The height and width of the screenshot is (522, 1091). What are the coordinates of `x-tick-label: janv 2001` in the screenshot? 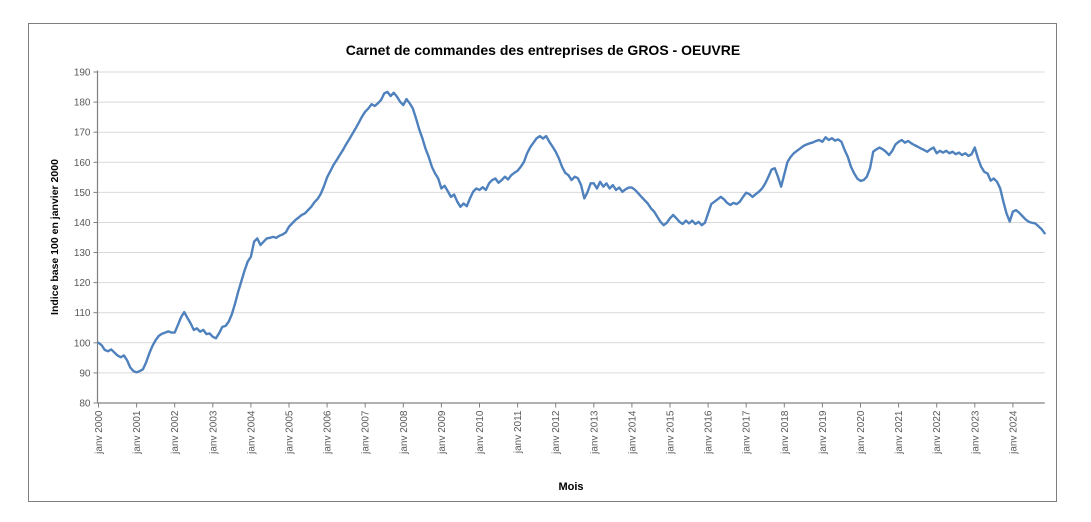 It's located at (137, 432).